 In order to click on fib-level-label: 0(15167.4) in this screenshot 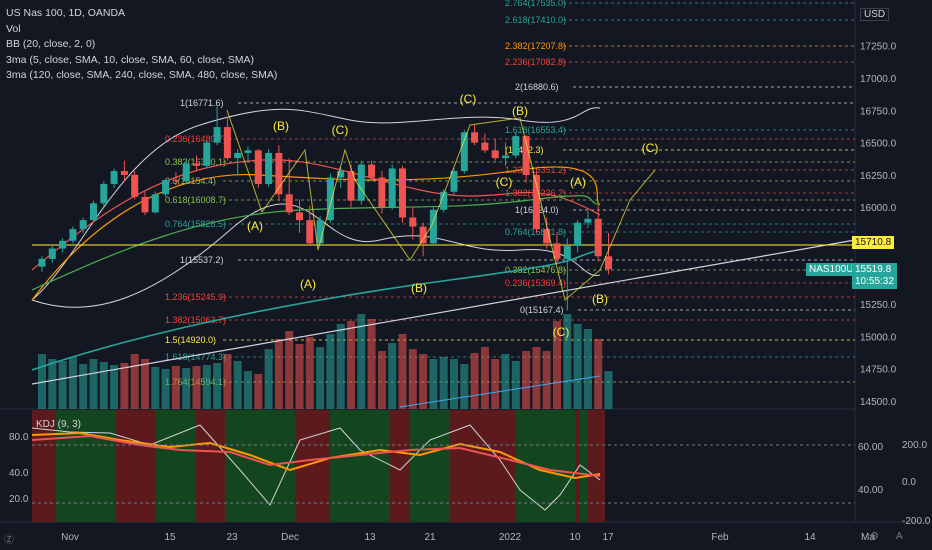, I will do `click(542, 310)`.